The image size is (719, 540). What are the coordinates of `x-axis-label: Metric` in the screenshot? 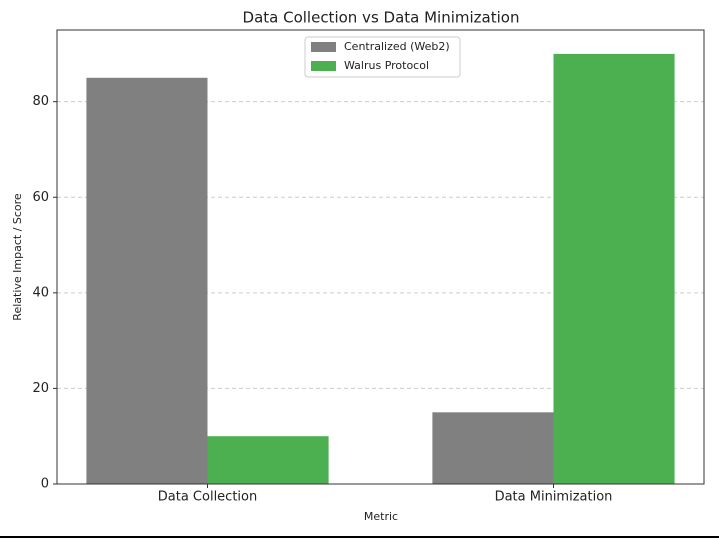 It's located at (381, 516).